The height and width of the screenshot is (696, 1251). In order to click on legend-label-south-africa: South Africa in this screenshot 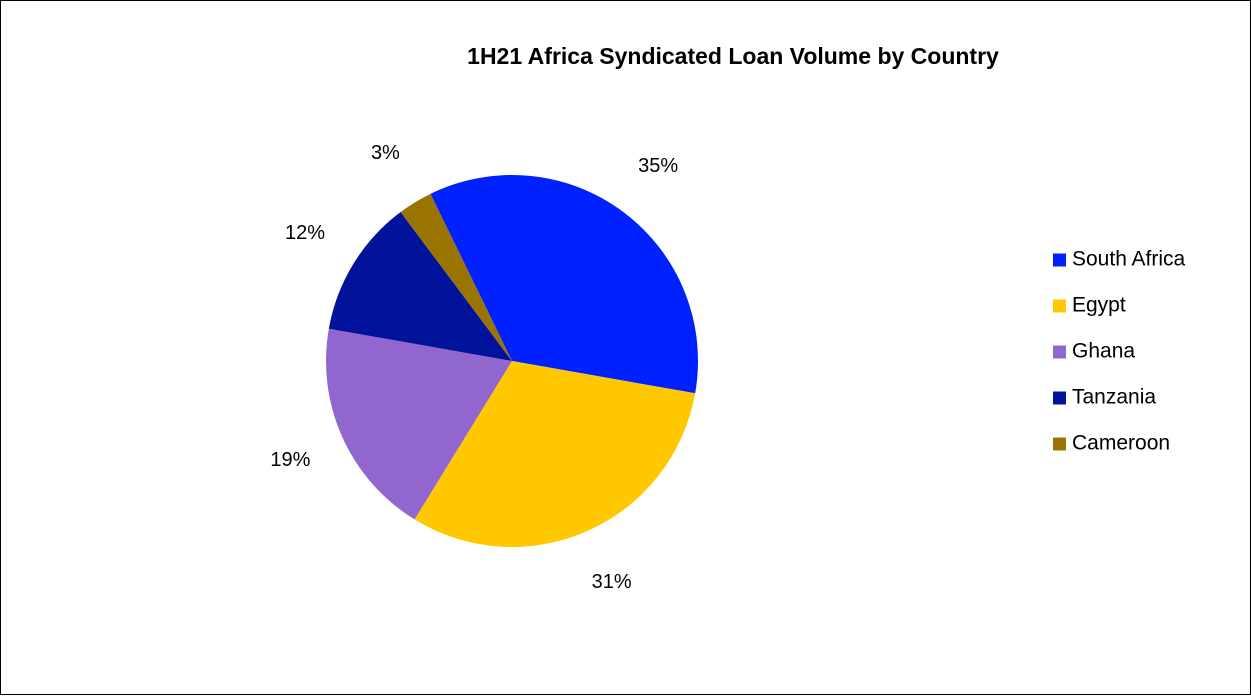, I will do `click(1129, 259)`.